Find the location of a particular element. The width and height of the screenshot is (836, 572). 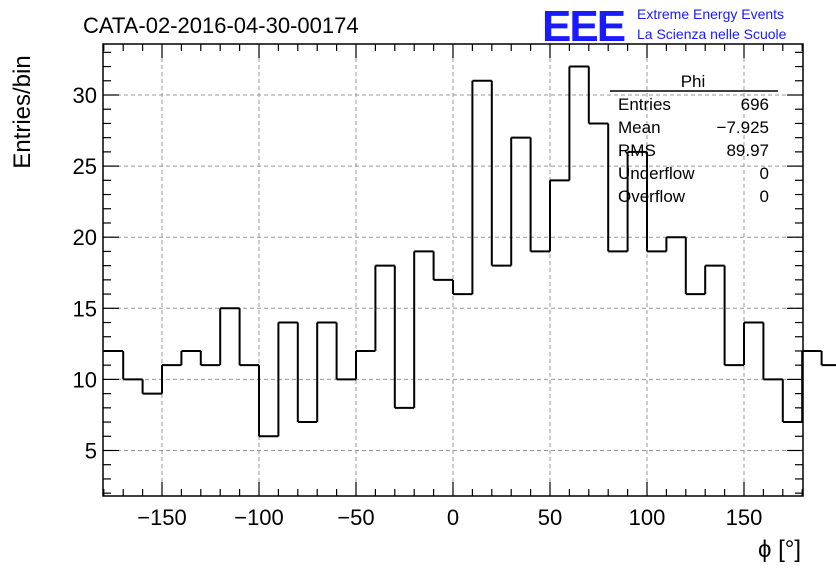

y-tick-label: 5 is located at coordinates (91, 451).